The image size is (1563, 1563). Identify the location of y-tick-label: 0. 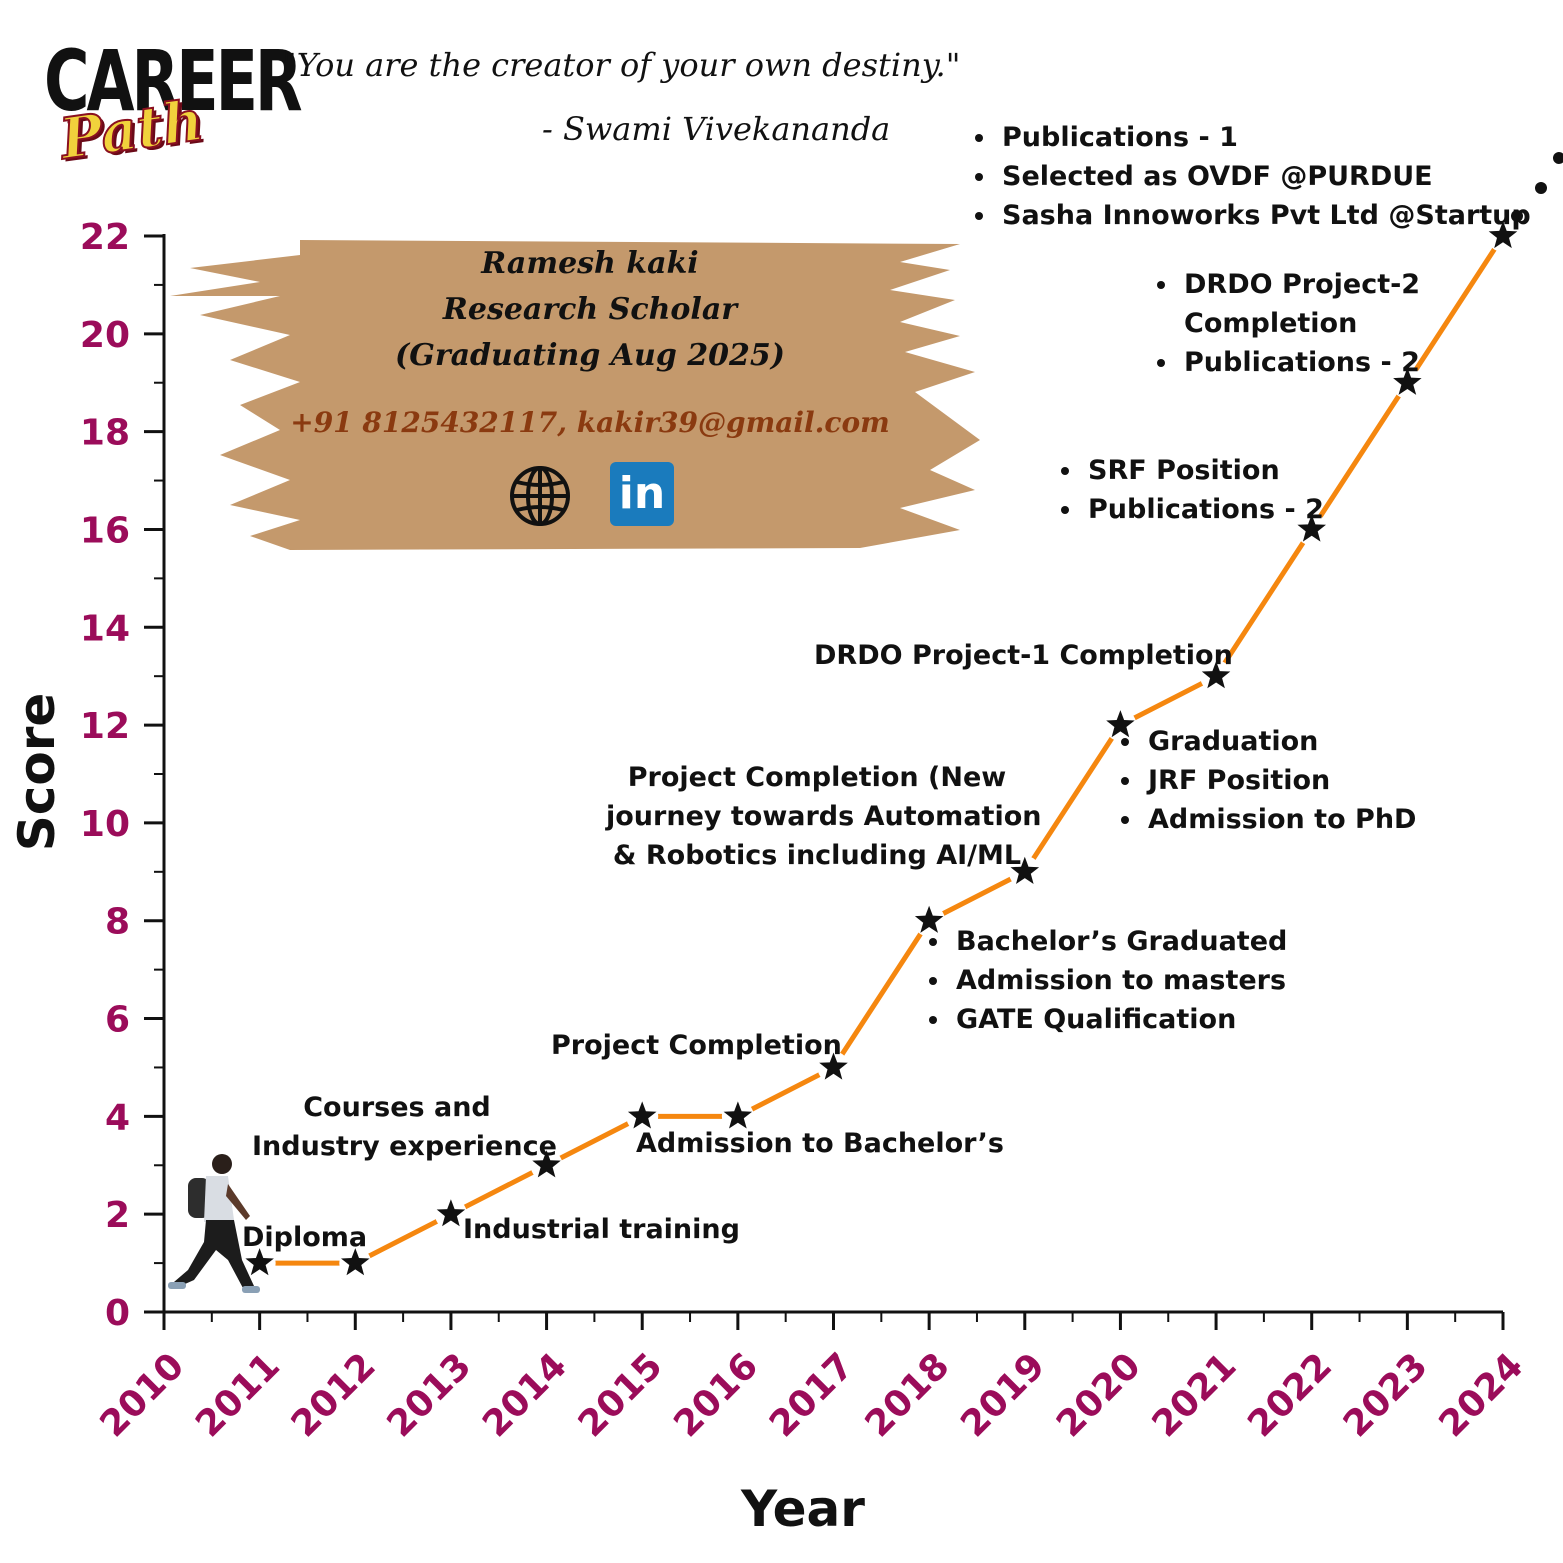
(117, 1313).